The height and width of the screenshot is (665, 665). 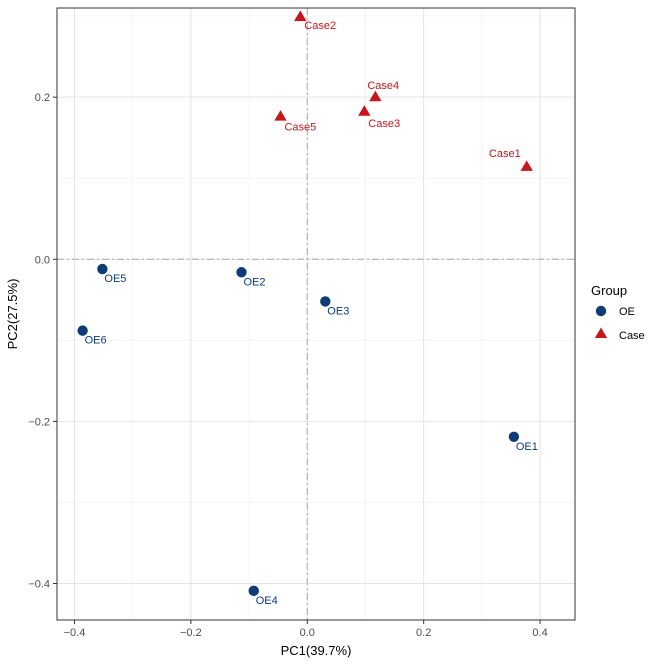 What do you see at coordinates (627, 312) in the screenshot?
I see `legend-oe-label: OE` at bounding box center [627, 312].